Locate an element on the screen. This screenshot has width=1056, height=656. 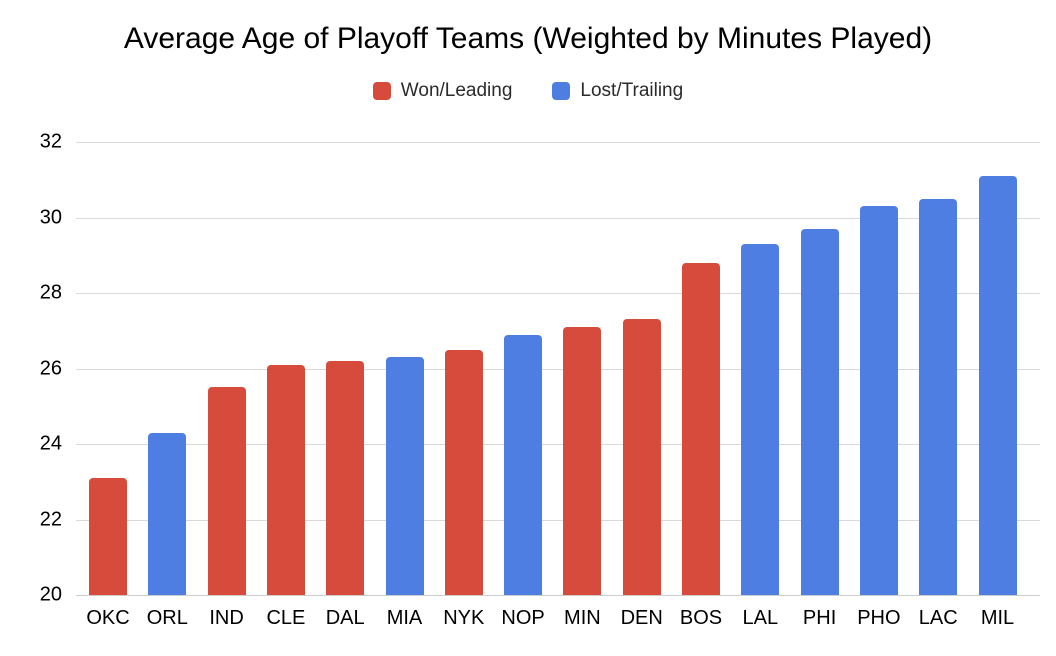
x-tick-label-lac: LAC is located at coordinates (938, 618).